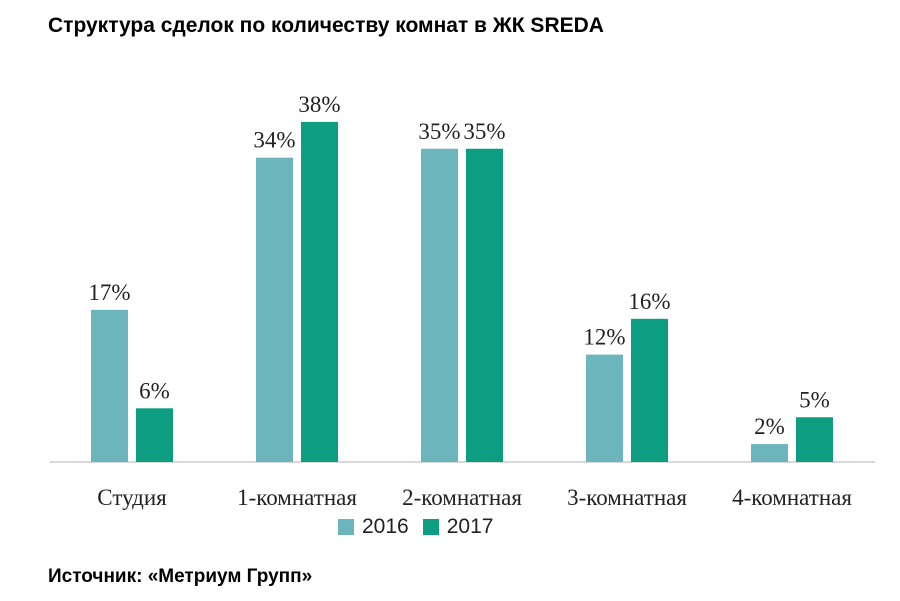 Image resolution: width=900 pixels, height=601 pixels. I want to click on data-label-2016-5: 2%, so click(769, 426).